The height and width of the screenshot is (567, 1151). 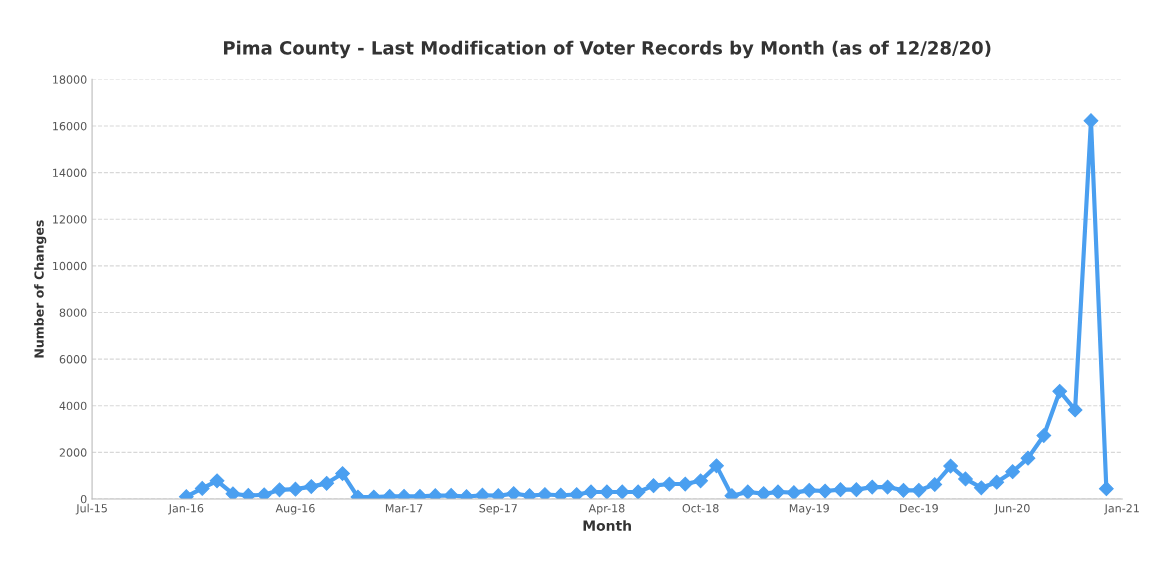 What do you see at coordinates (70, 126) in the screenshot?
I see `y-tick-label: 16000` at bounding box center [70, 126].